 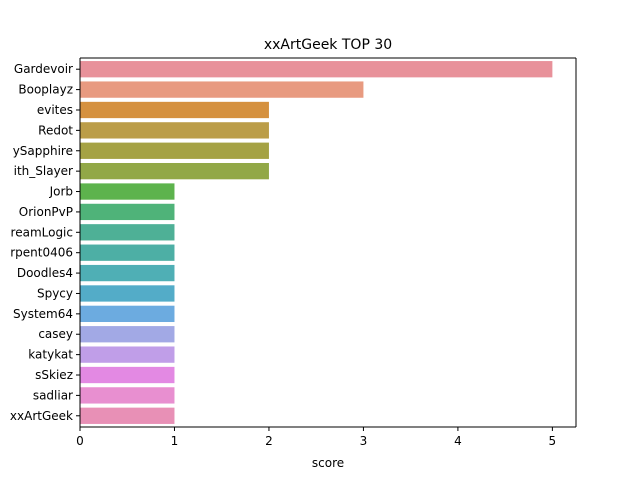 What do you see at coordinates (43, 314) in the screenshot?
I see `y-tick-label-12: System64` at bounding box center [43, 314].